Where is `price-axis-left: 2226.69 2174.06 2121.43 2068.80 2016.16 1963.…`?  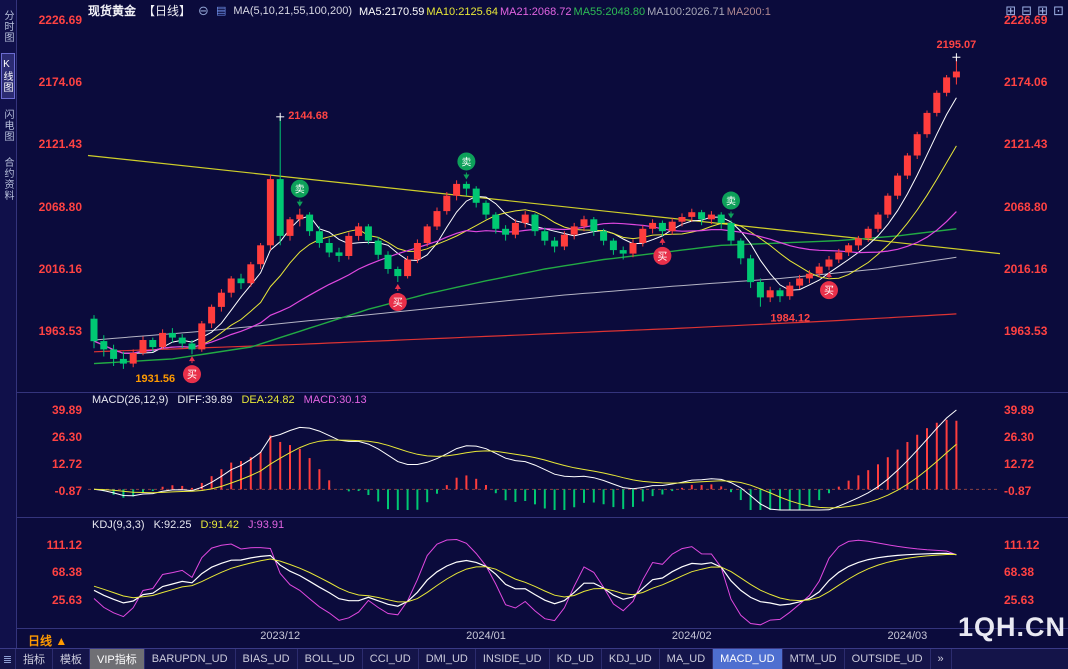 price-axis-left: 2226.69 2174.06 2121.43 2068.80 2016.16 1963.… is located at coordinates (52, 314).